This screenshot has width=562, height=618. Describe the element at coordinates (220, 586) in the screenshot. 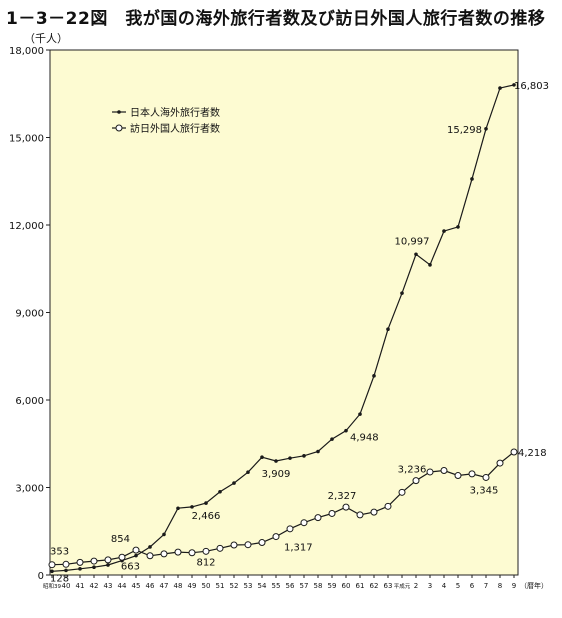

I see `x-tick-label: 51` at that location.